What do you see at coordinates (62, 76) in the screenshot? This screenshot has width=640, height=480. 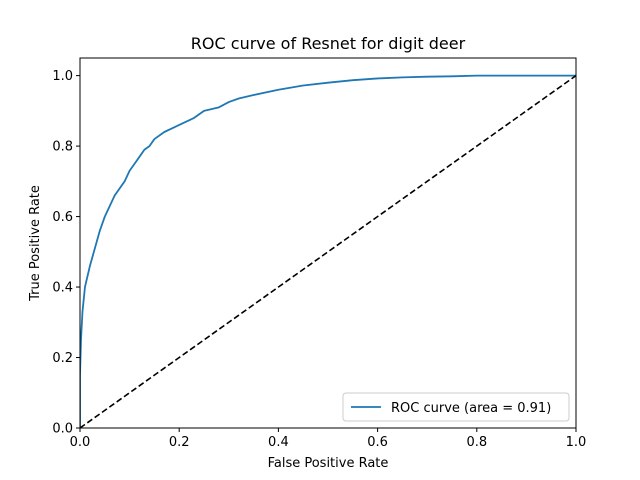 I see `y-tick-label: 1.0` at bounding box center [62, 76].